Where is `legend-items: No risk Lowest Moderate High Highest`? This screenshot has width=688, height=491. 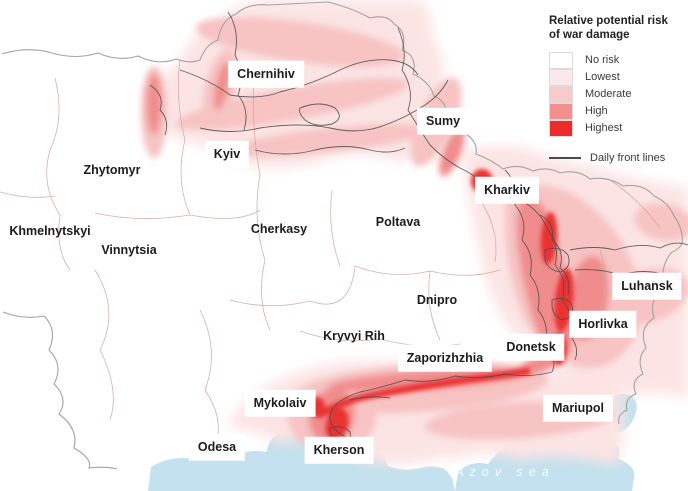 legend-items: No risk Lowest Moderate High Highest is located at coordinates (617, 94).